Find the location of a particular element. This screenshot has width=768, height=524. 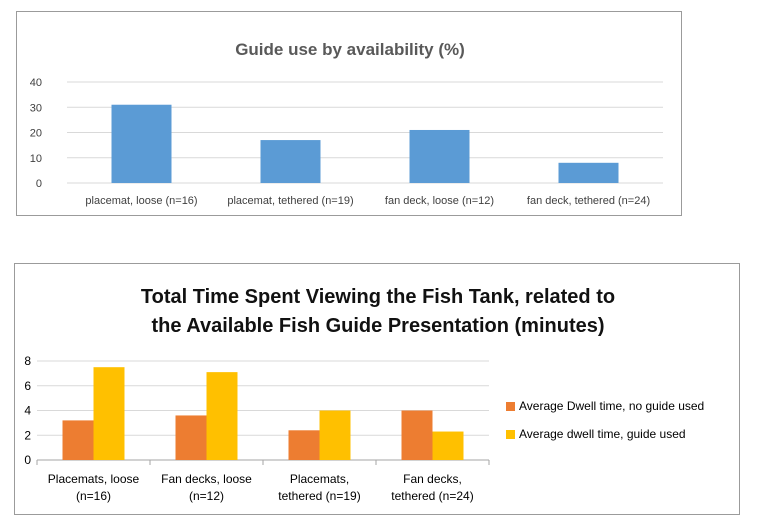

x-tick-label: Placemats, loose is located at coordinates (94, 479).